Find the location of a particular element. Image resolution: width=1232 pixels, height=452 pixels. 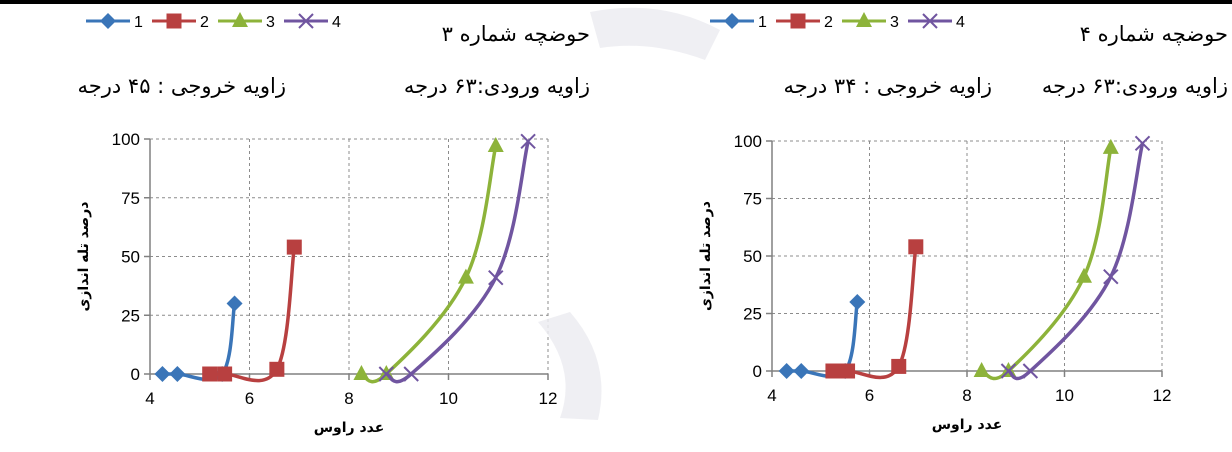

top-rule is located at coordinates (616, 2).